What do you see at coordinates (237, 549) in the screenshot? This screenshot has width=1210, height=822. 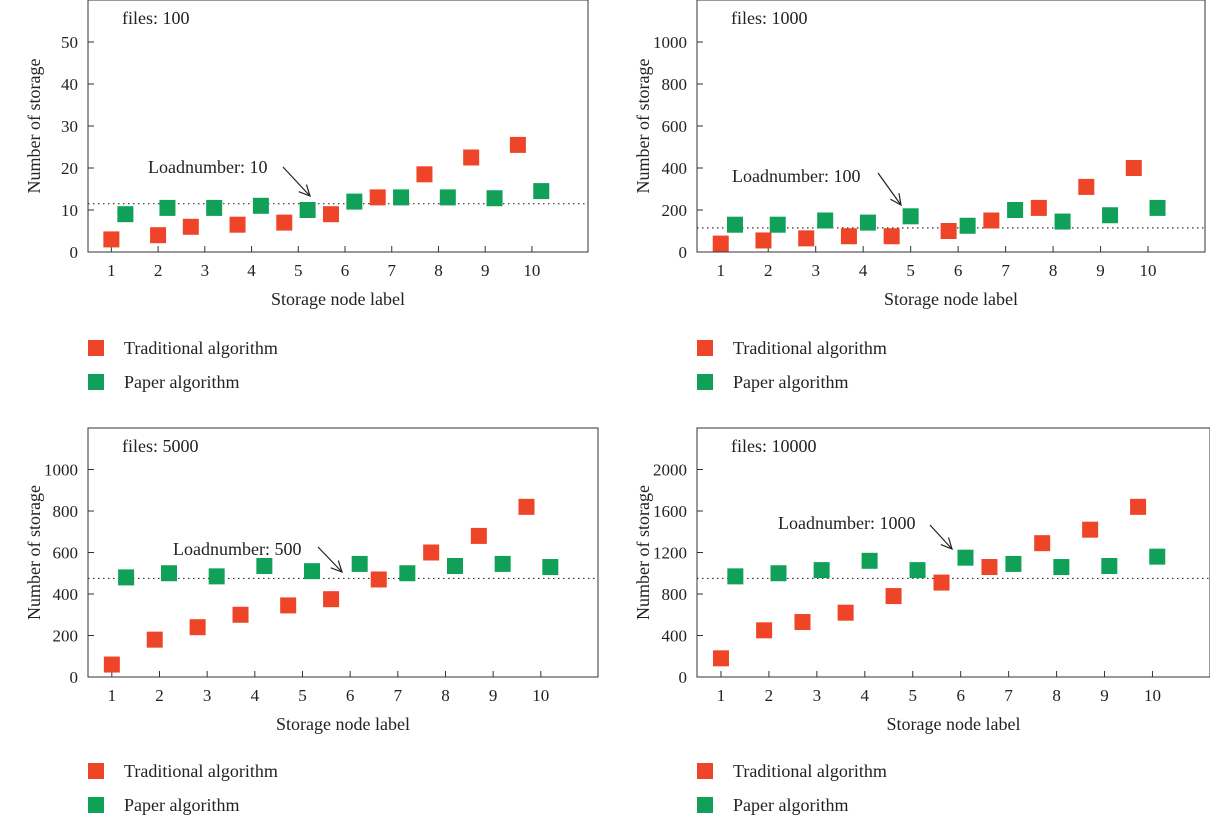 I see `load-annotation: Loadnumber: 500` at bounding box center [237, 549].